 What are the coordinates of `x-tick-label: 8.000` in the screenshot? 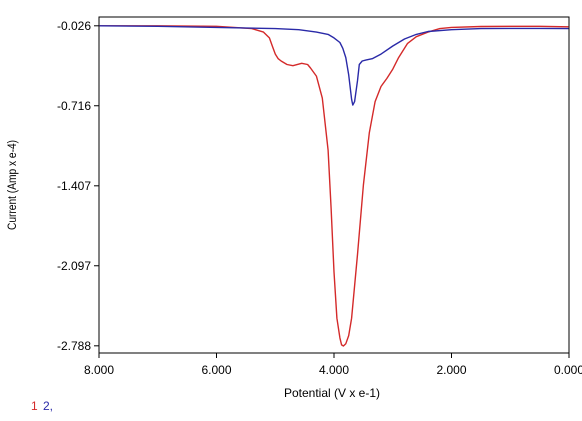 It's located at (99, 370).